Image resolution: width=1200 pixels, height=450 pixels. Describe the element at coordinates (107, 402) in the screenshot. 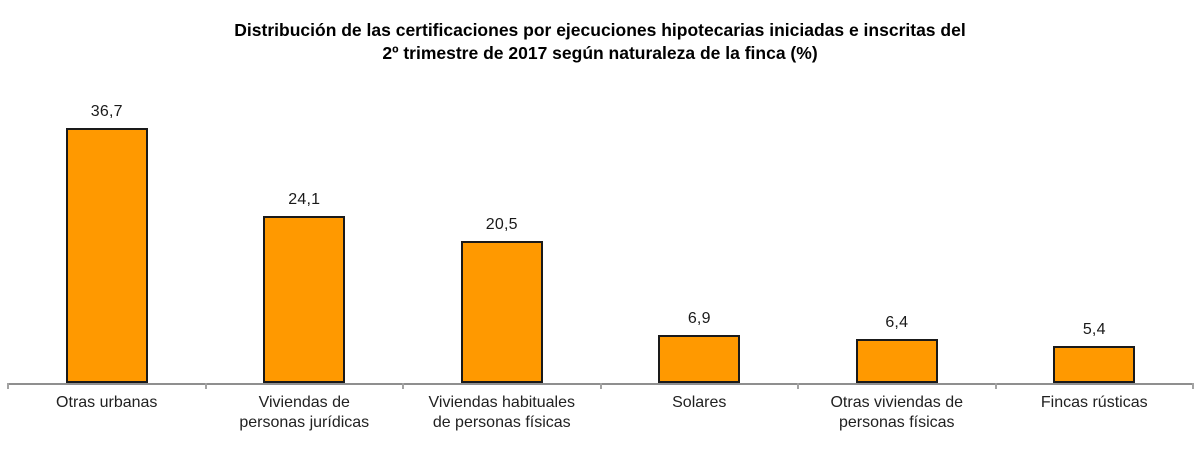

I see `category-label: Otras urbanas` at that location.